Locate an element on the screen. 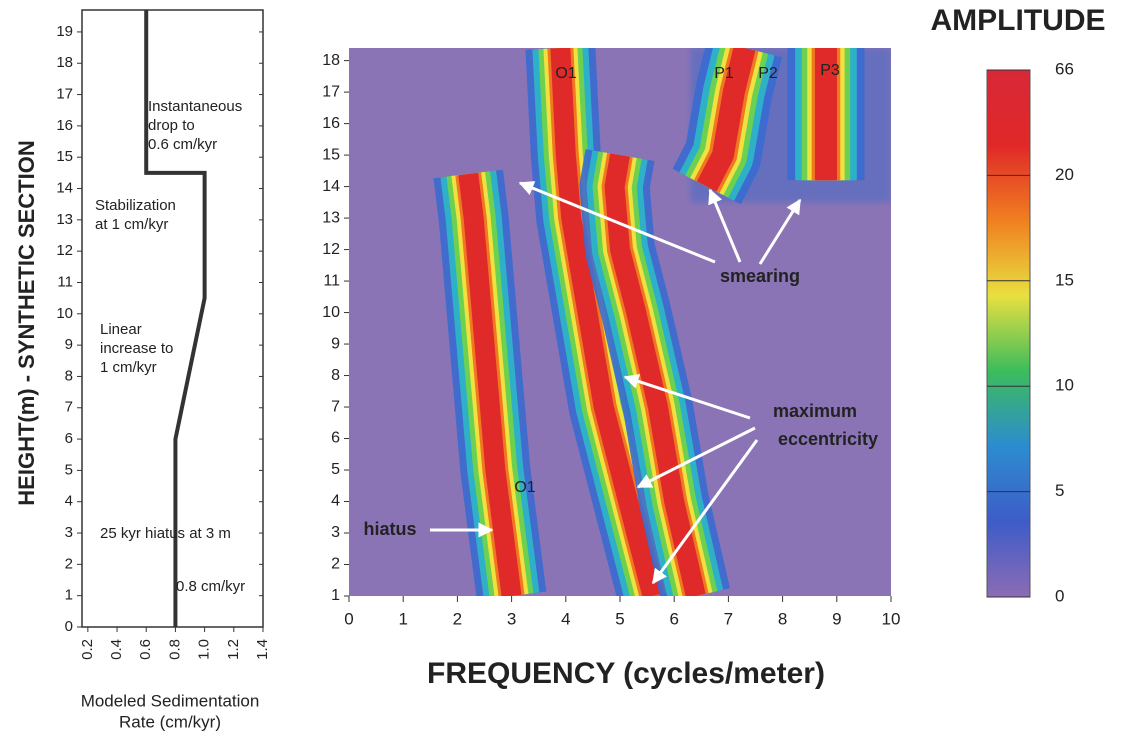 This screenshot has width=1128, height=744. x-tick-label: 8 is located at coordinates (782, 618).